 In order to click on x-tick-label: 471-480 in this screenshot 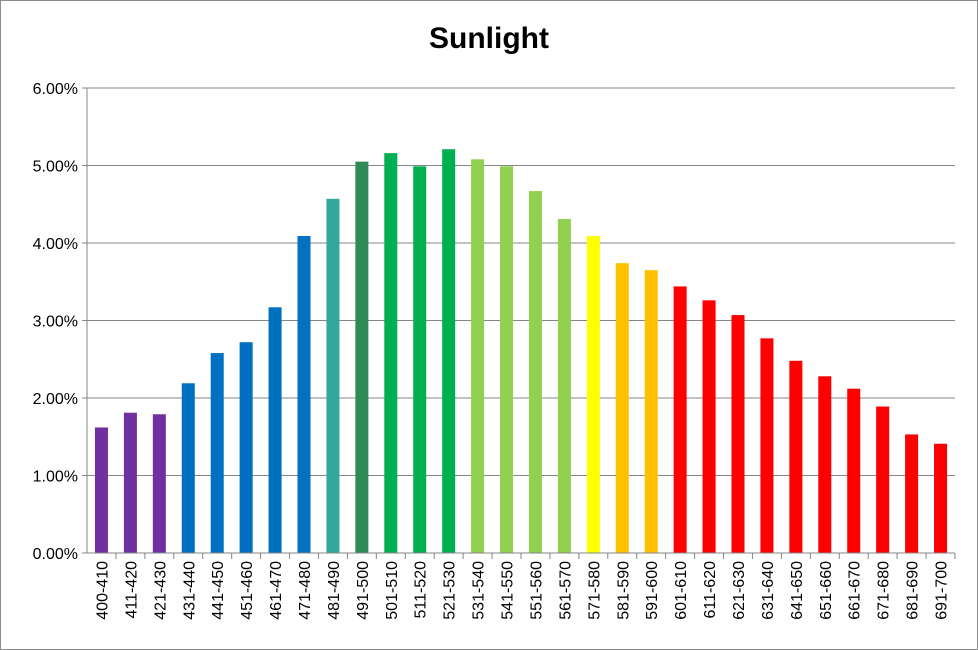, I will do `click(305, 590)`.